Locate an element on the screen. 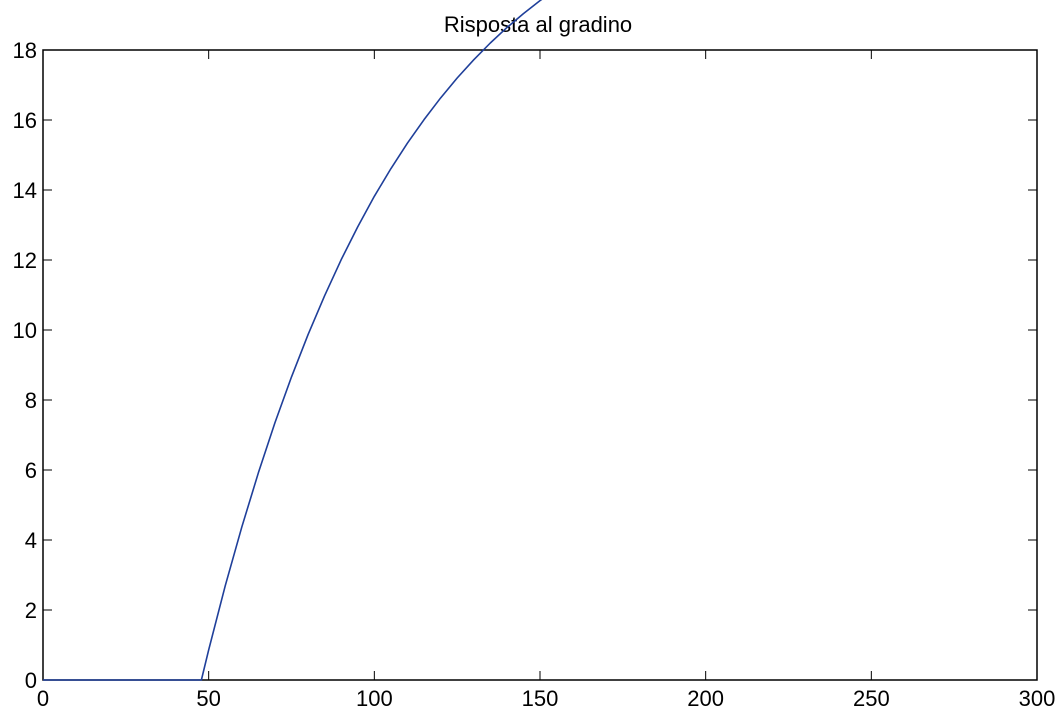 The width and height of the screenshot is (1062, 715). x-tick-label: 100 is located at coordinates (374, 698).